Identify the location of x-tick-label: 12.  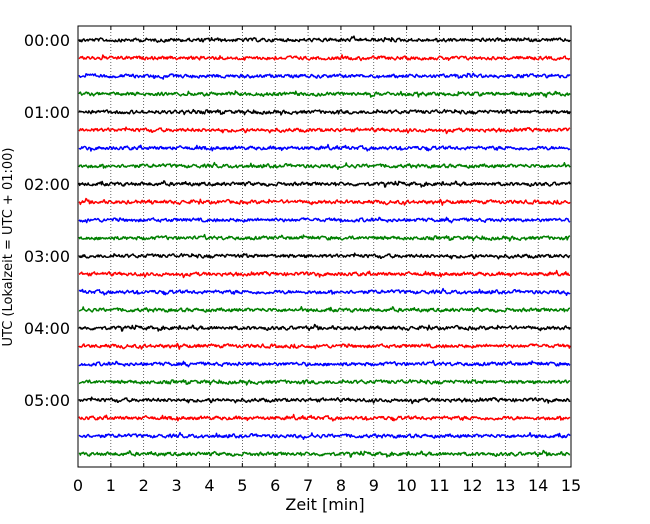
(472, 485).